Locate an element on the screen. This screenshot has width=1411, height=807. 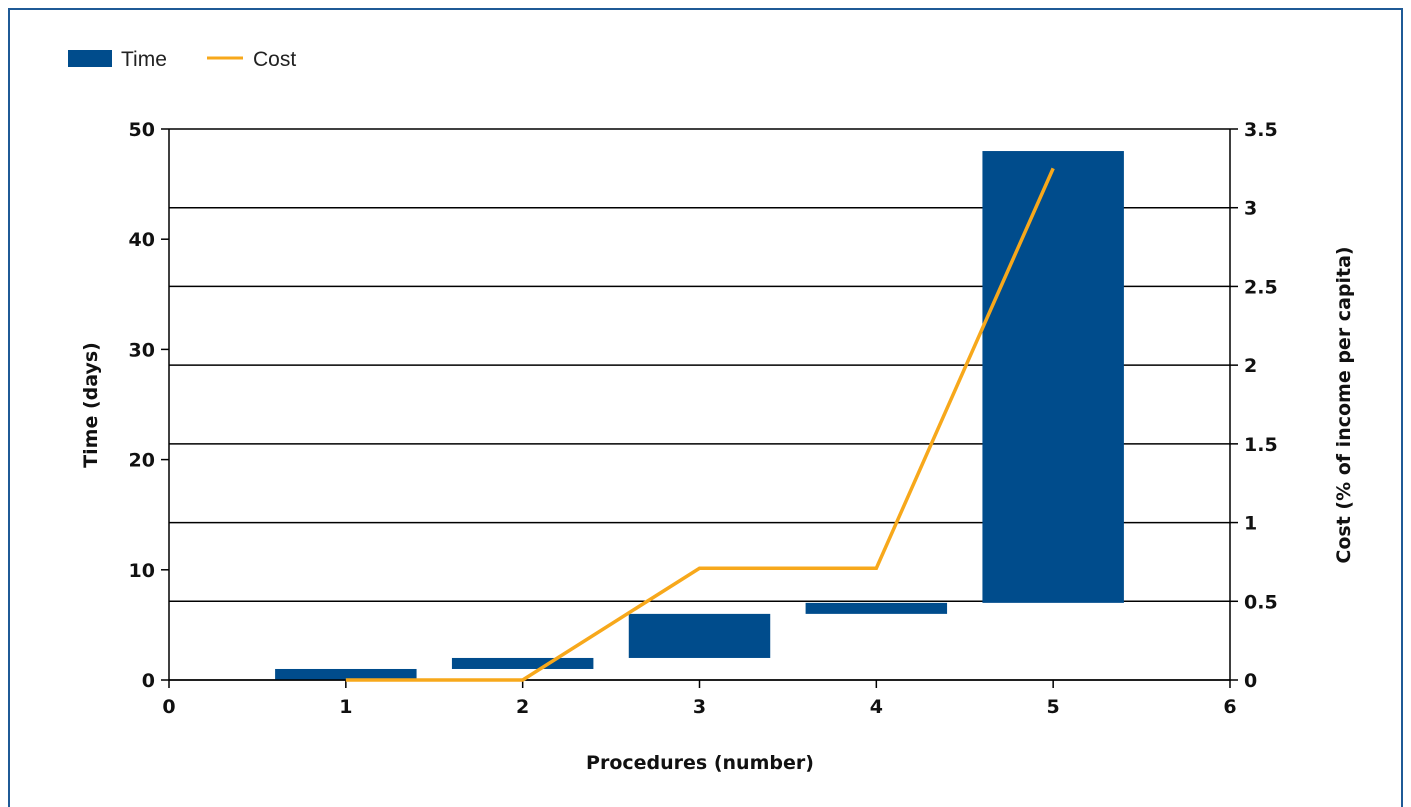
y-right-tick-label: 2.5 is located at coordinates (1261, 287).